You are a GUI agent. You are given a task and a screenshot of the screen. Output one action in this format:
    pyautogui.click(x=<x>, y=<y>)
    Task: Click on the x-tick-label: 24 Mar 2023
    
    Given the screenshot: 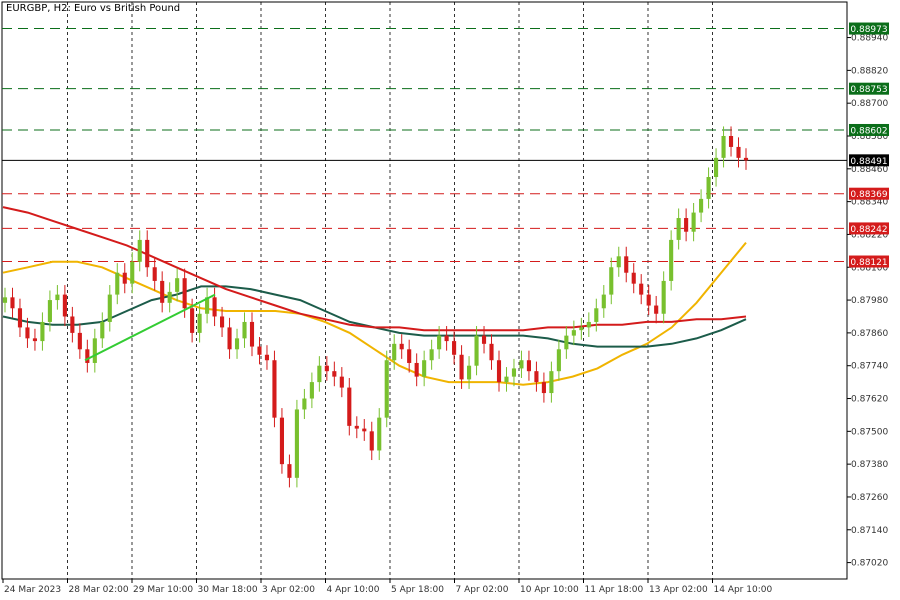 What is the action you would take?
    pyautogui.click(x=32, y=590)
    